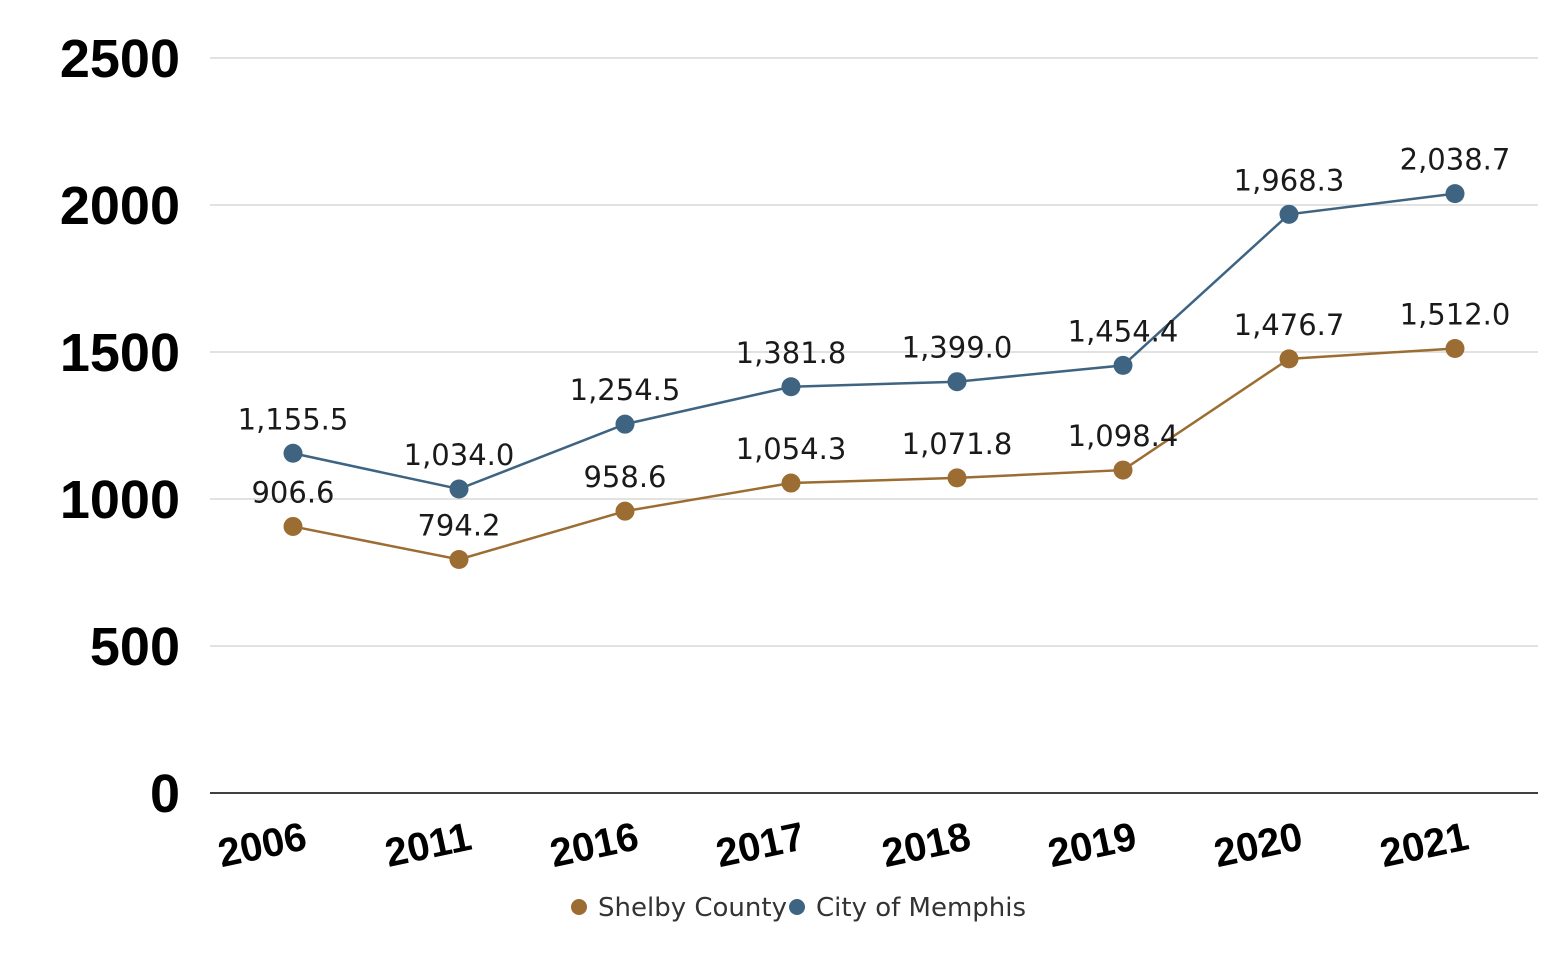 The image size is (1564, 961). What do you see at coordinates (458, 526) in the screenshot?
I see `data-label: 794.2` at bounding box center [458, 526].